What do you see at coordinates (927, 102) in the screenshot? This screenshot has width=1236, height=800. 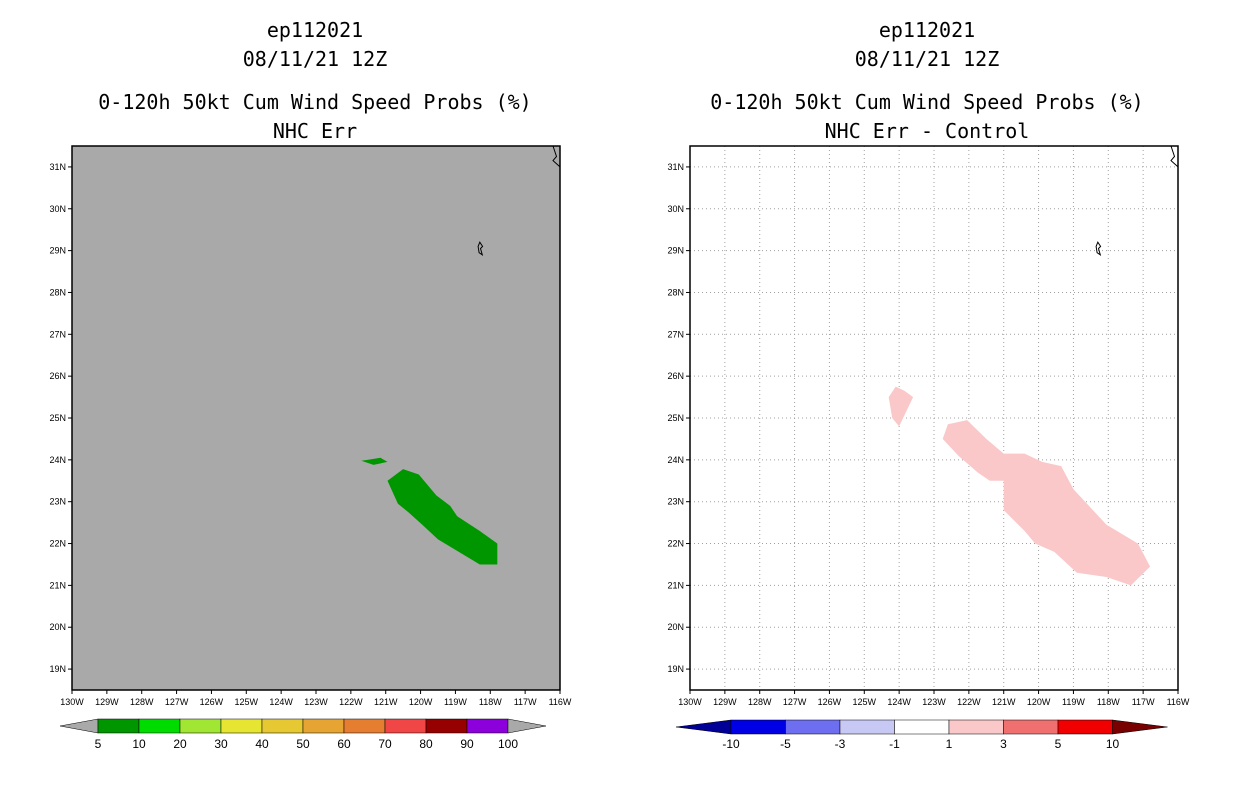 I see `right-product-title: 0-120h 50kt Cum Wind Speed Probs (%)` at bounding box center [927, 102].